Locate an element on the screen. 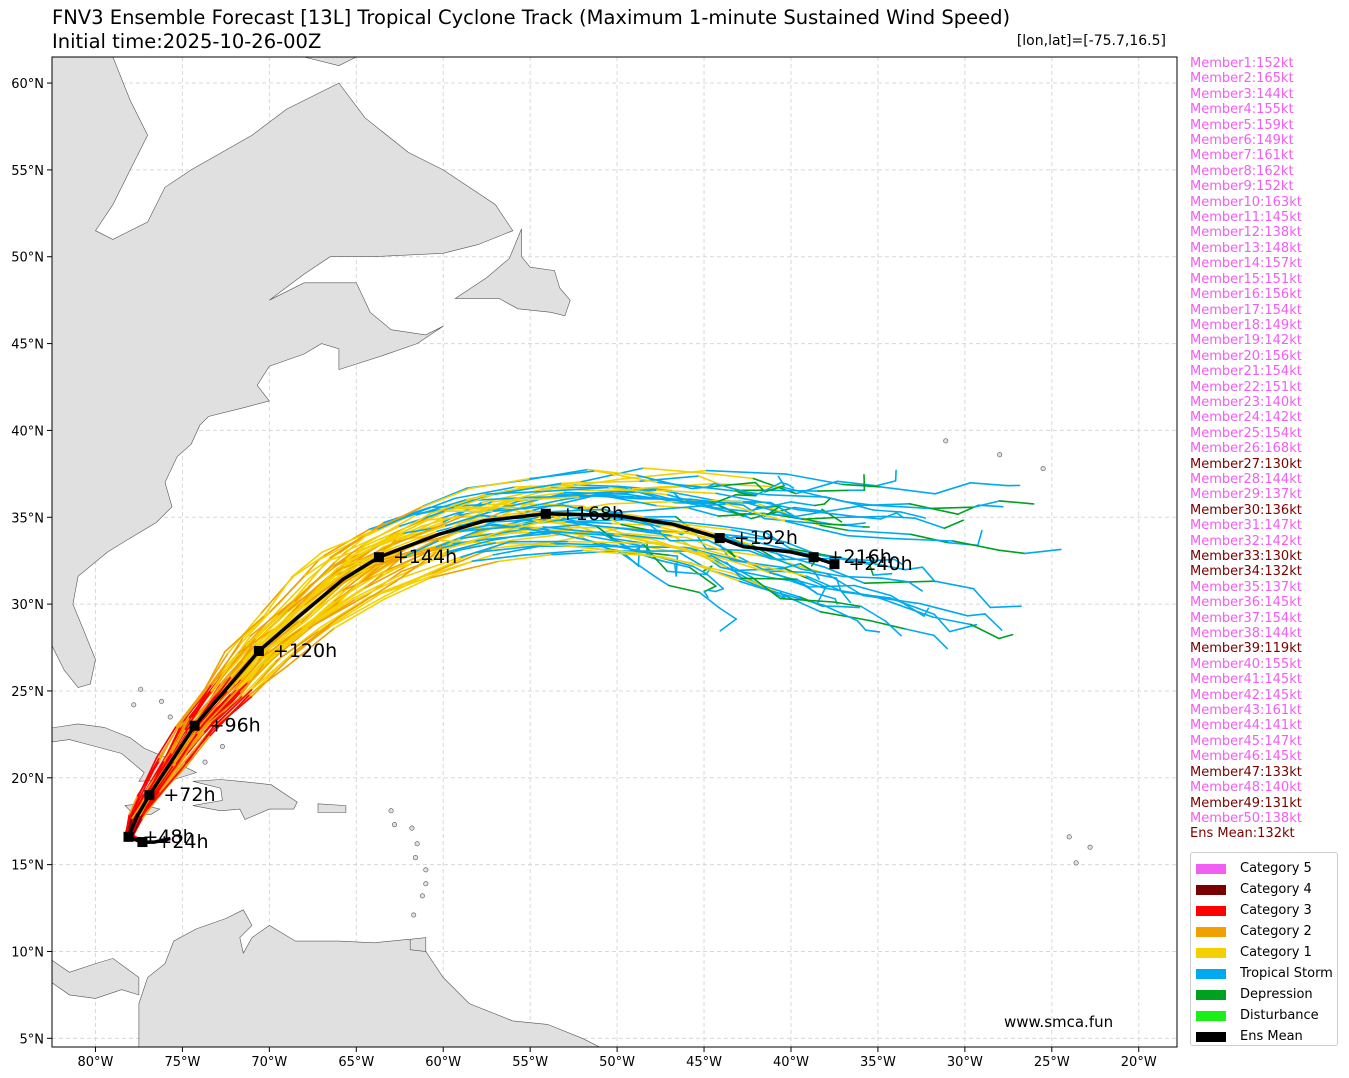  legend-item: Category 2 is located at coordinates (1266, 931).